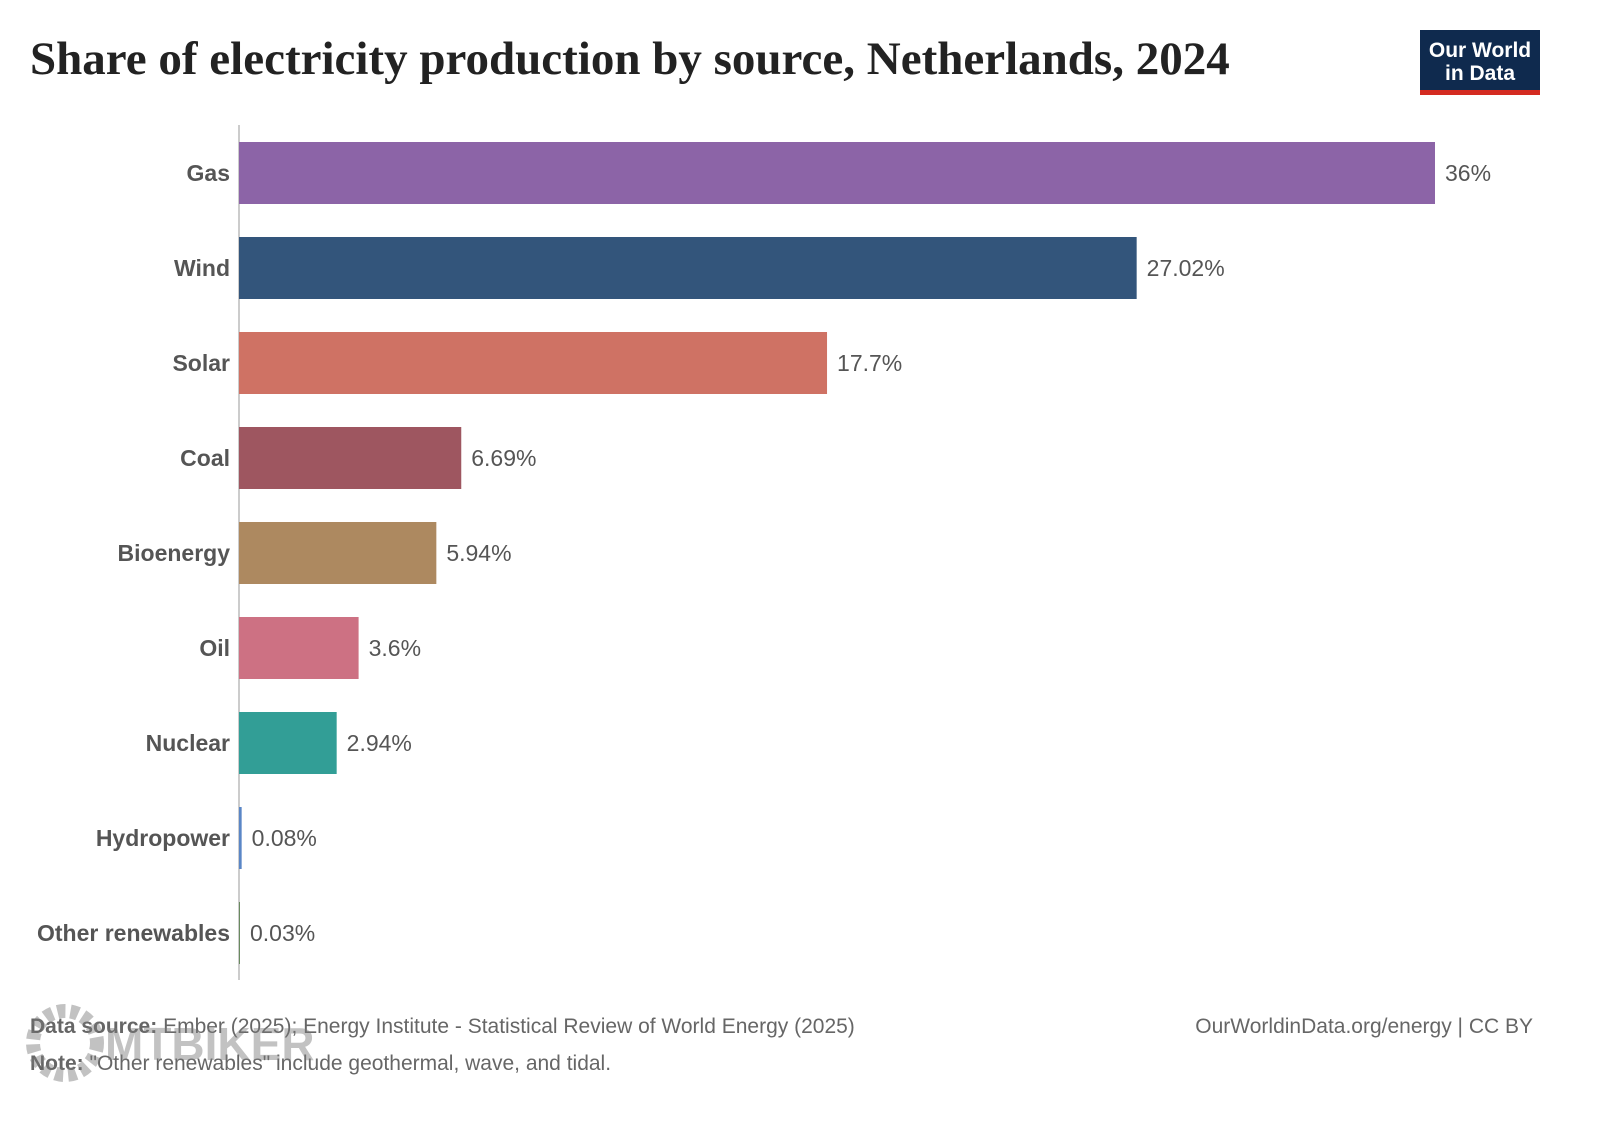 The image size is (1600, 1129). Describe the element at coordinates (284, 838) in the screenshot. I see `value-label: 0.08%` at that location.